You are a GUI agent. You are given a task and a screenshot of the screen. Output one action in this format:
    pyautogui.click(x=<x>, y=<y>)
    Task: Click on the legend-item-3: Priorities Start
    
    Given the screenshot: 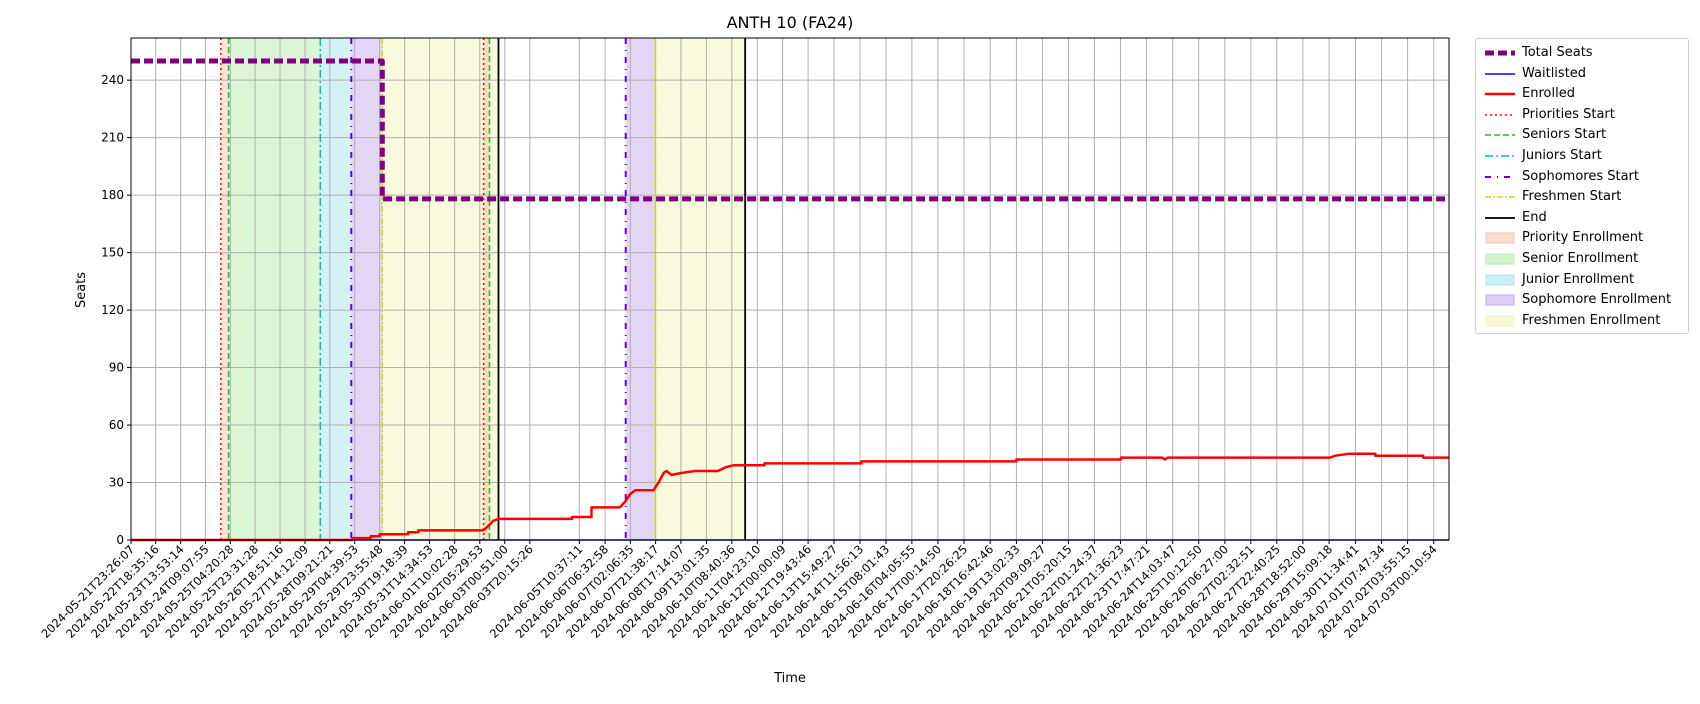 What is the action you would take?
    pyautogui.click(x=1582, y=115)
    